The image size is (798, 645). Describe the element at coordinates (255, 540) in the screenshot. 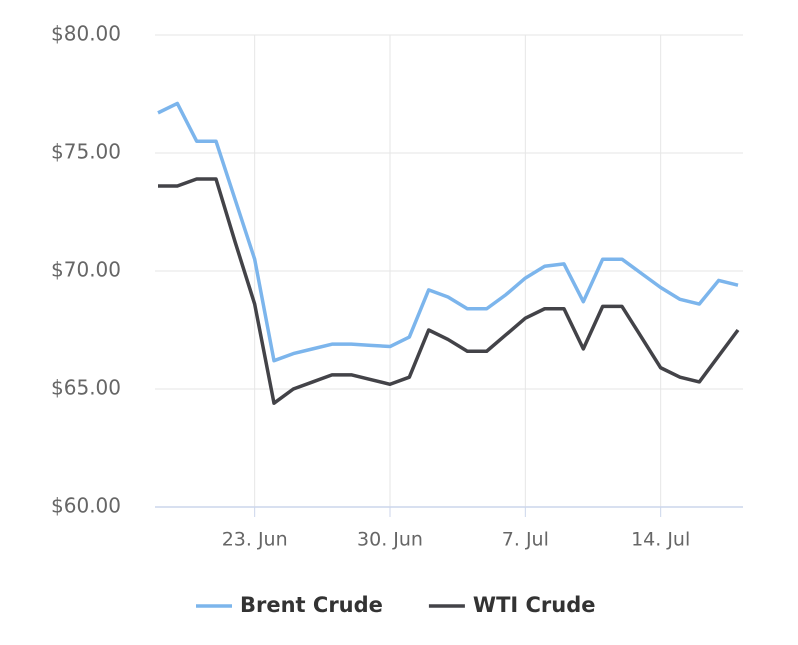

I see `x-tick-label: 23. Jun` at that location.